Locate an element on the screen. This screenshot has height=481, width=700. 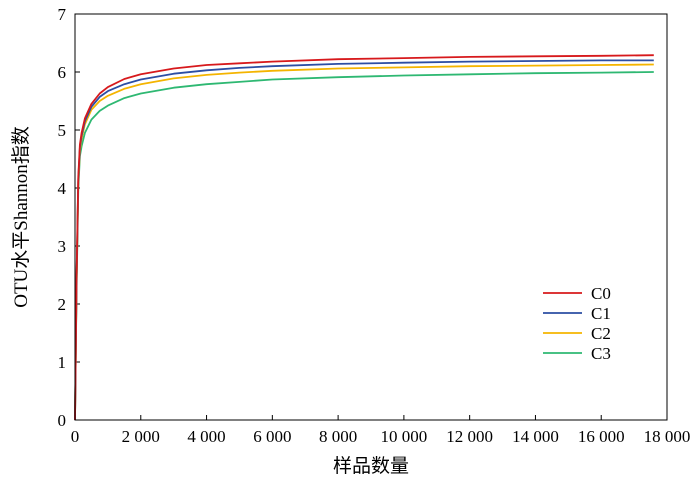
x-tick-label: 0 is located at coordinates (75, 436).